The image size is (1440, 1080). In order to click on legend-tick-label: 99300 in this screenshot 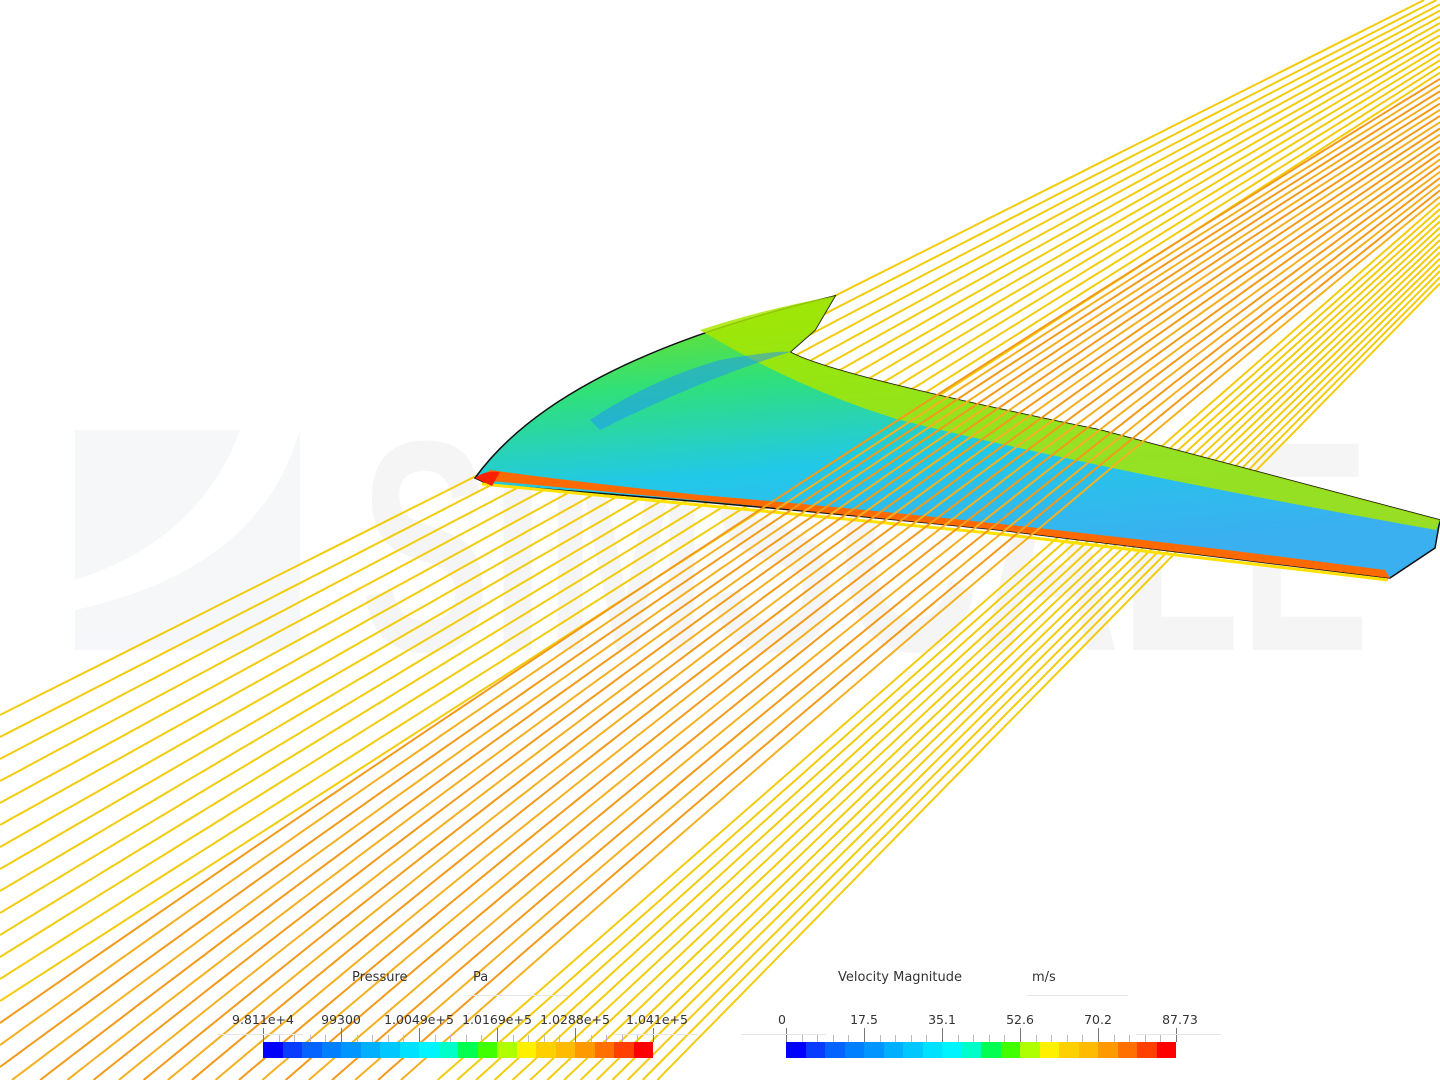, I will do `click(341, 1019)`.